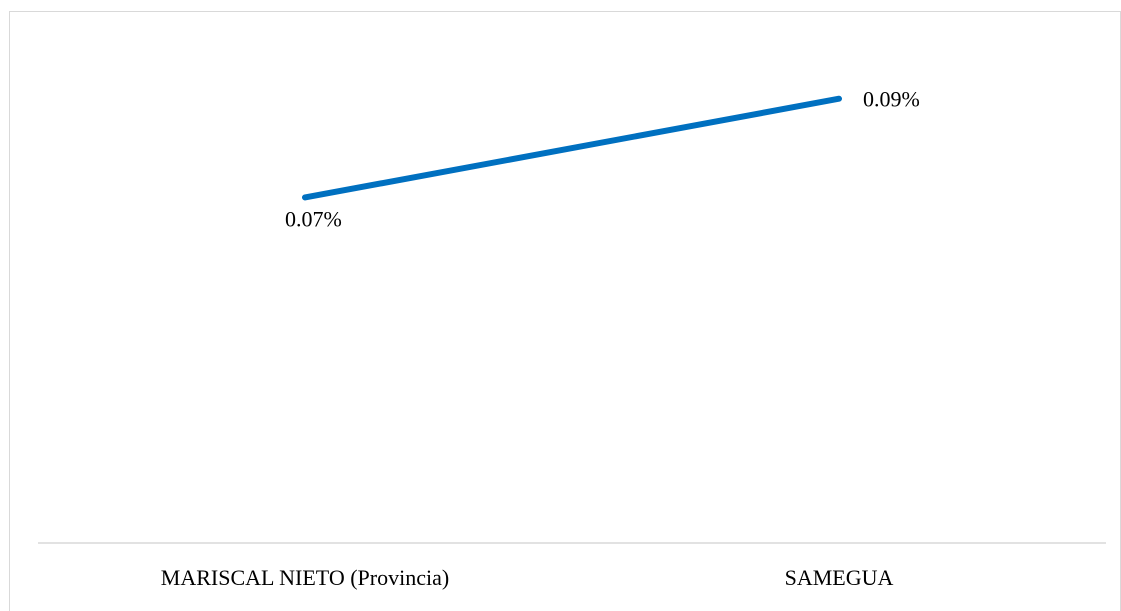  Describe the element at coordinates (527, 577) in the screenshot. I see `x-tick-label-layer: MARISCAL NIETO (Provincia) SAMEGUA` at that location.